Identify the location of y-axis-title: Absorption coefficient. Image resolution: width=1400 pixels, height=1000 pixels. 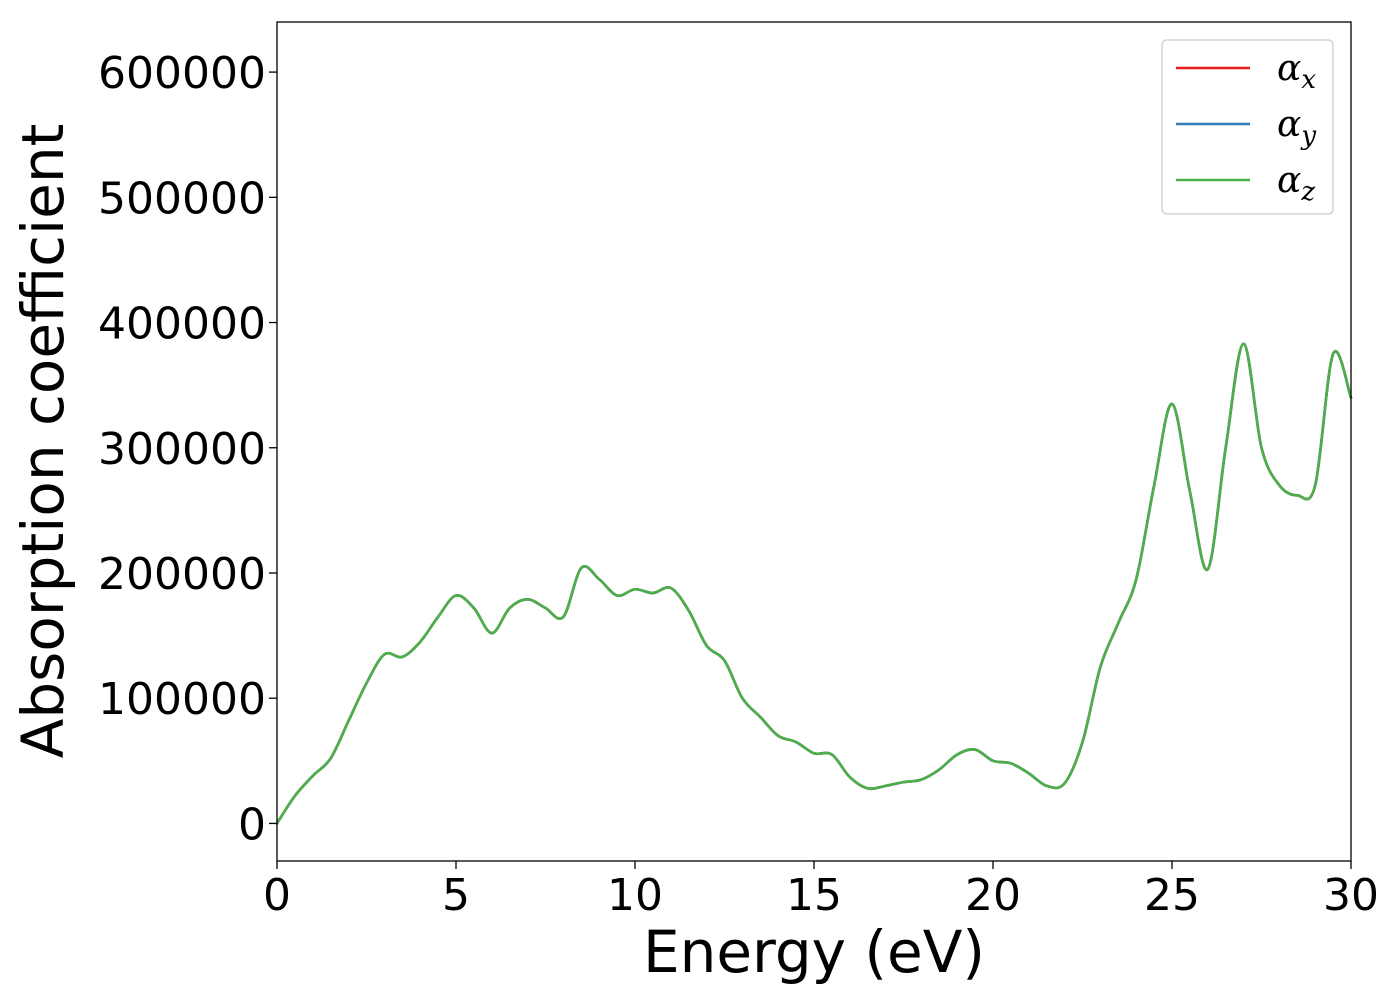
(43, 441).